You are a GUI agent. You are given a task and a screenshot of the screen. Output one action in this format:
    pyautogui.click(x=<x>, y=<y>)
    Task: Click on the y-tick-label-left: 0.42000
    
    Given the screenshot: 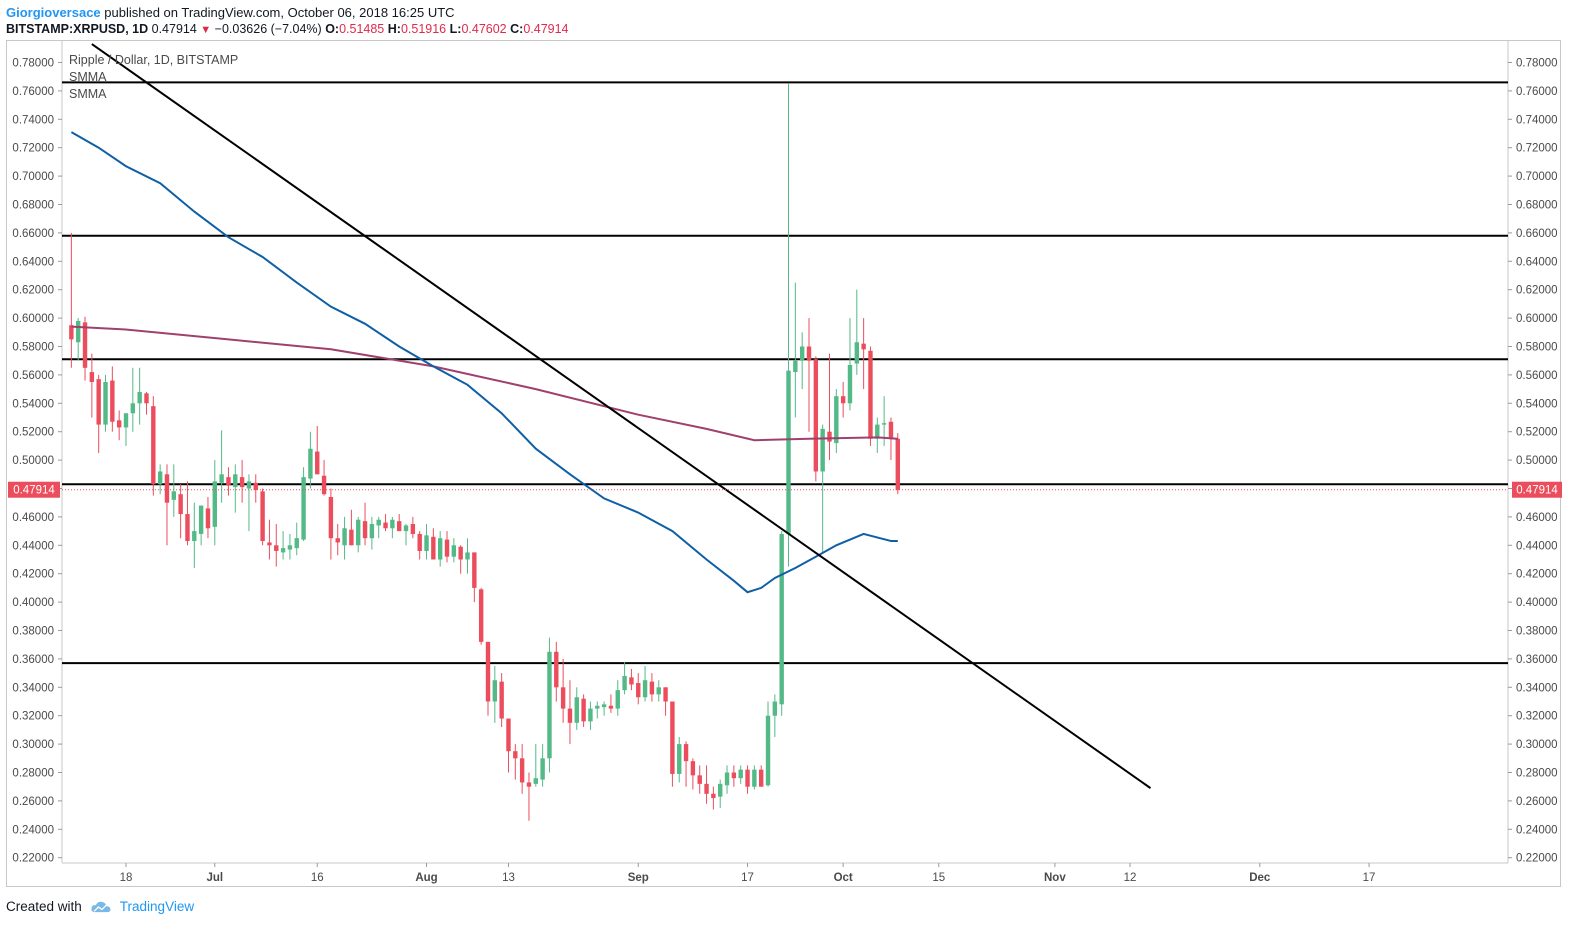 What is the action you would take?
    pyautogui.click(x=33, y=575)
    